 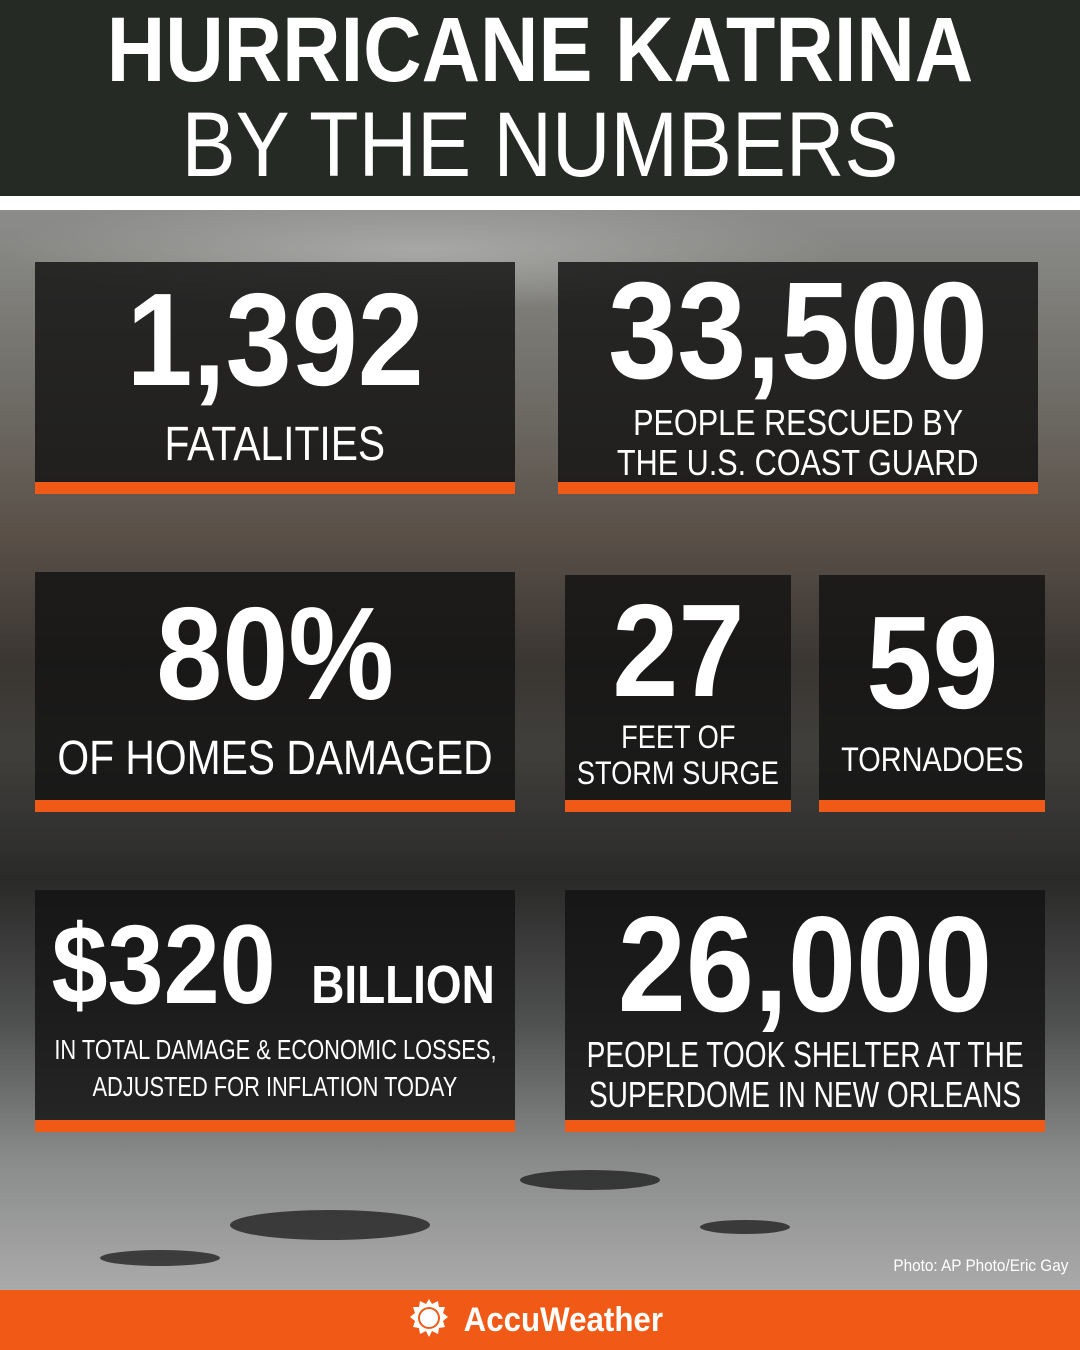 I want to click on stat-label-line-2: SUPERDOME IN NEW ORLEANS, so click(x=805, y=1094).